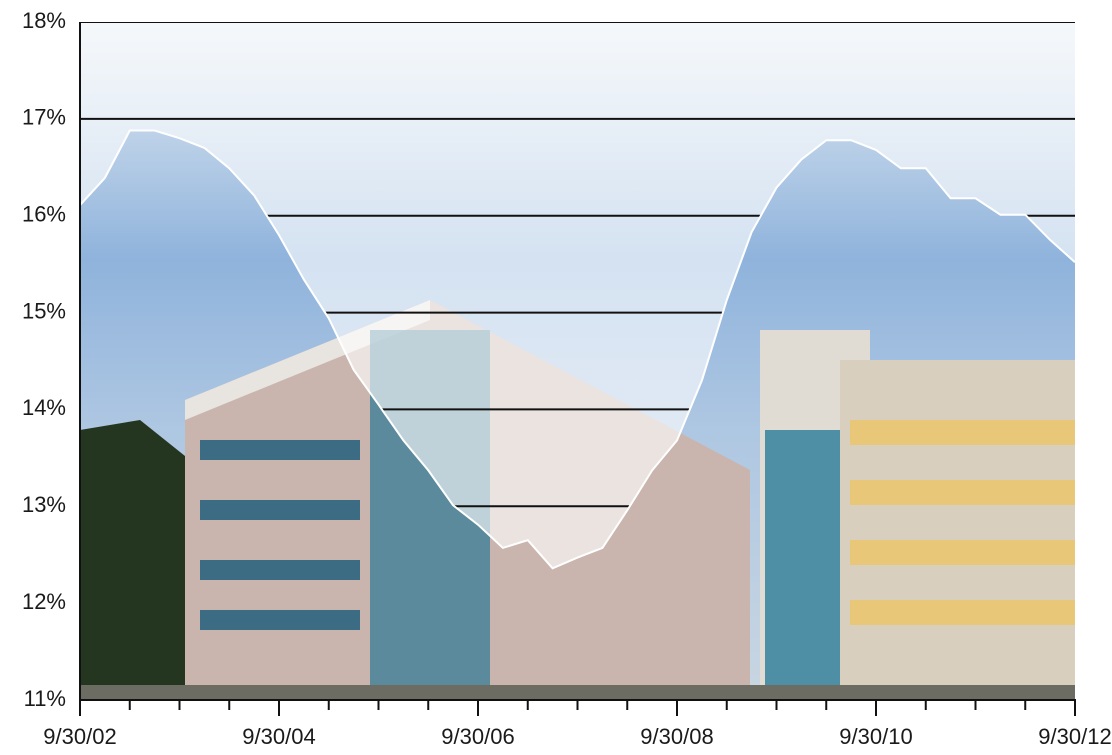  I want to click on y-tick-label: 11%, so click(45, 698).